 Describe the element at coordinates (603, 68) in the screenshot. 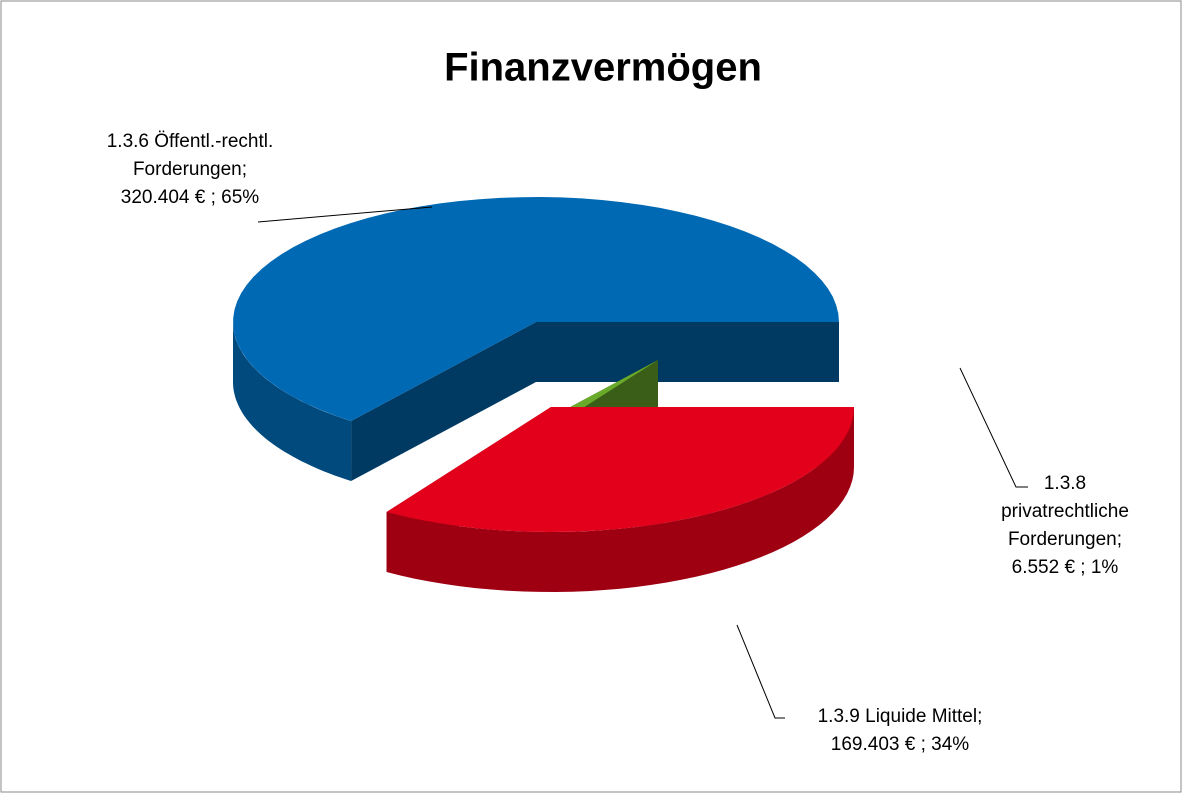

I see `chart-title: Finanzvermögen` at that location.